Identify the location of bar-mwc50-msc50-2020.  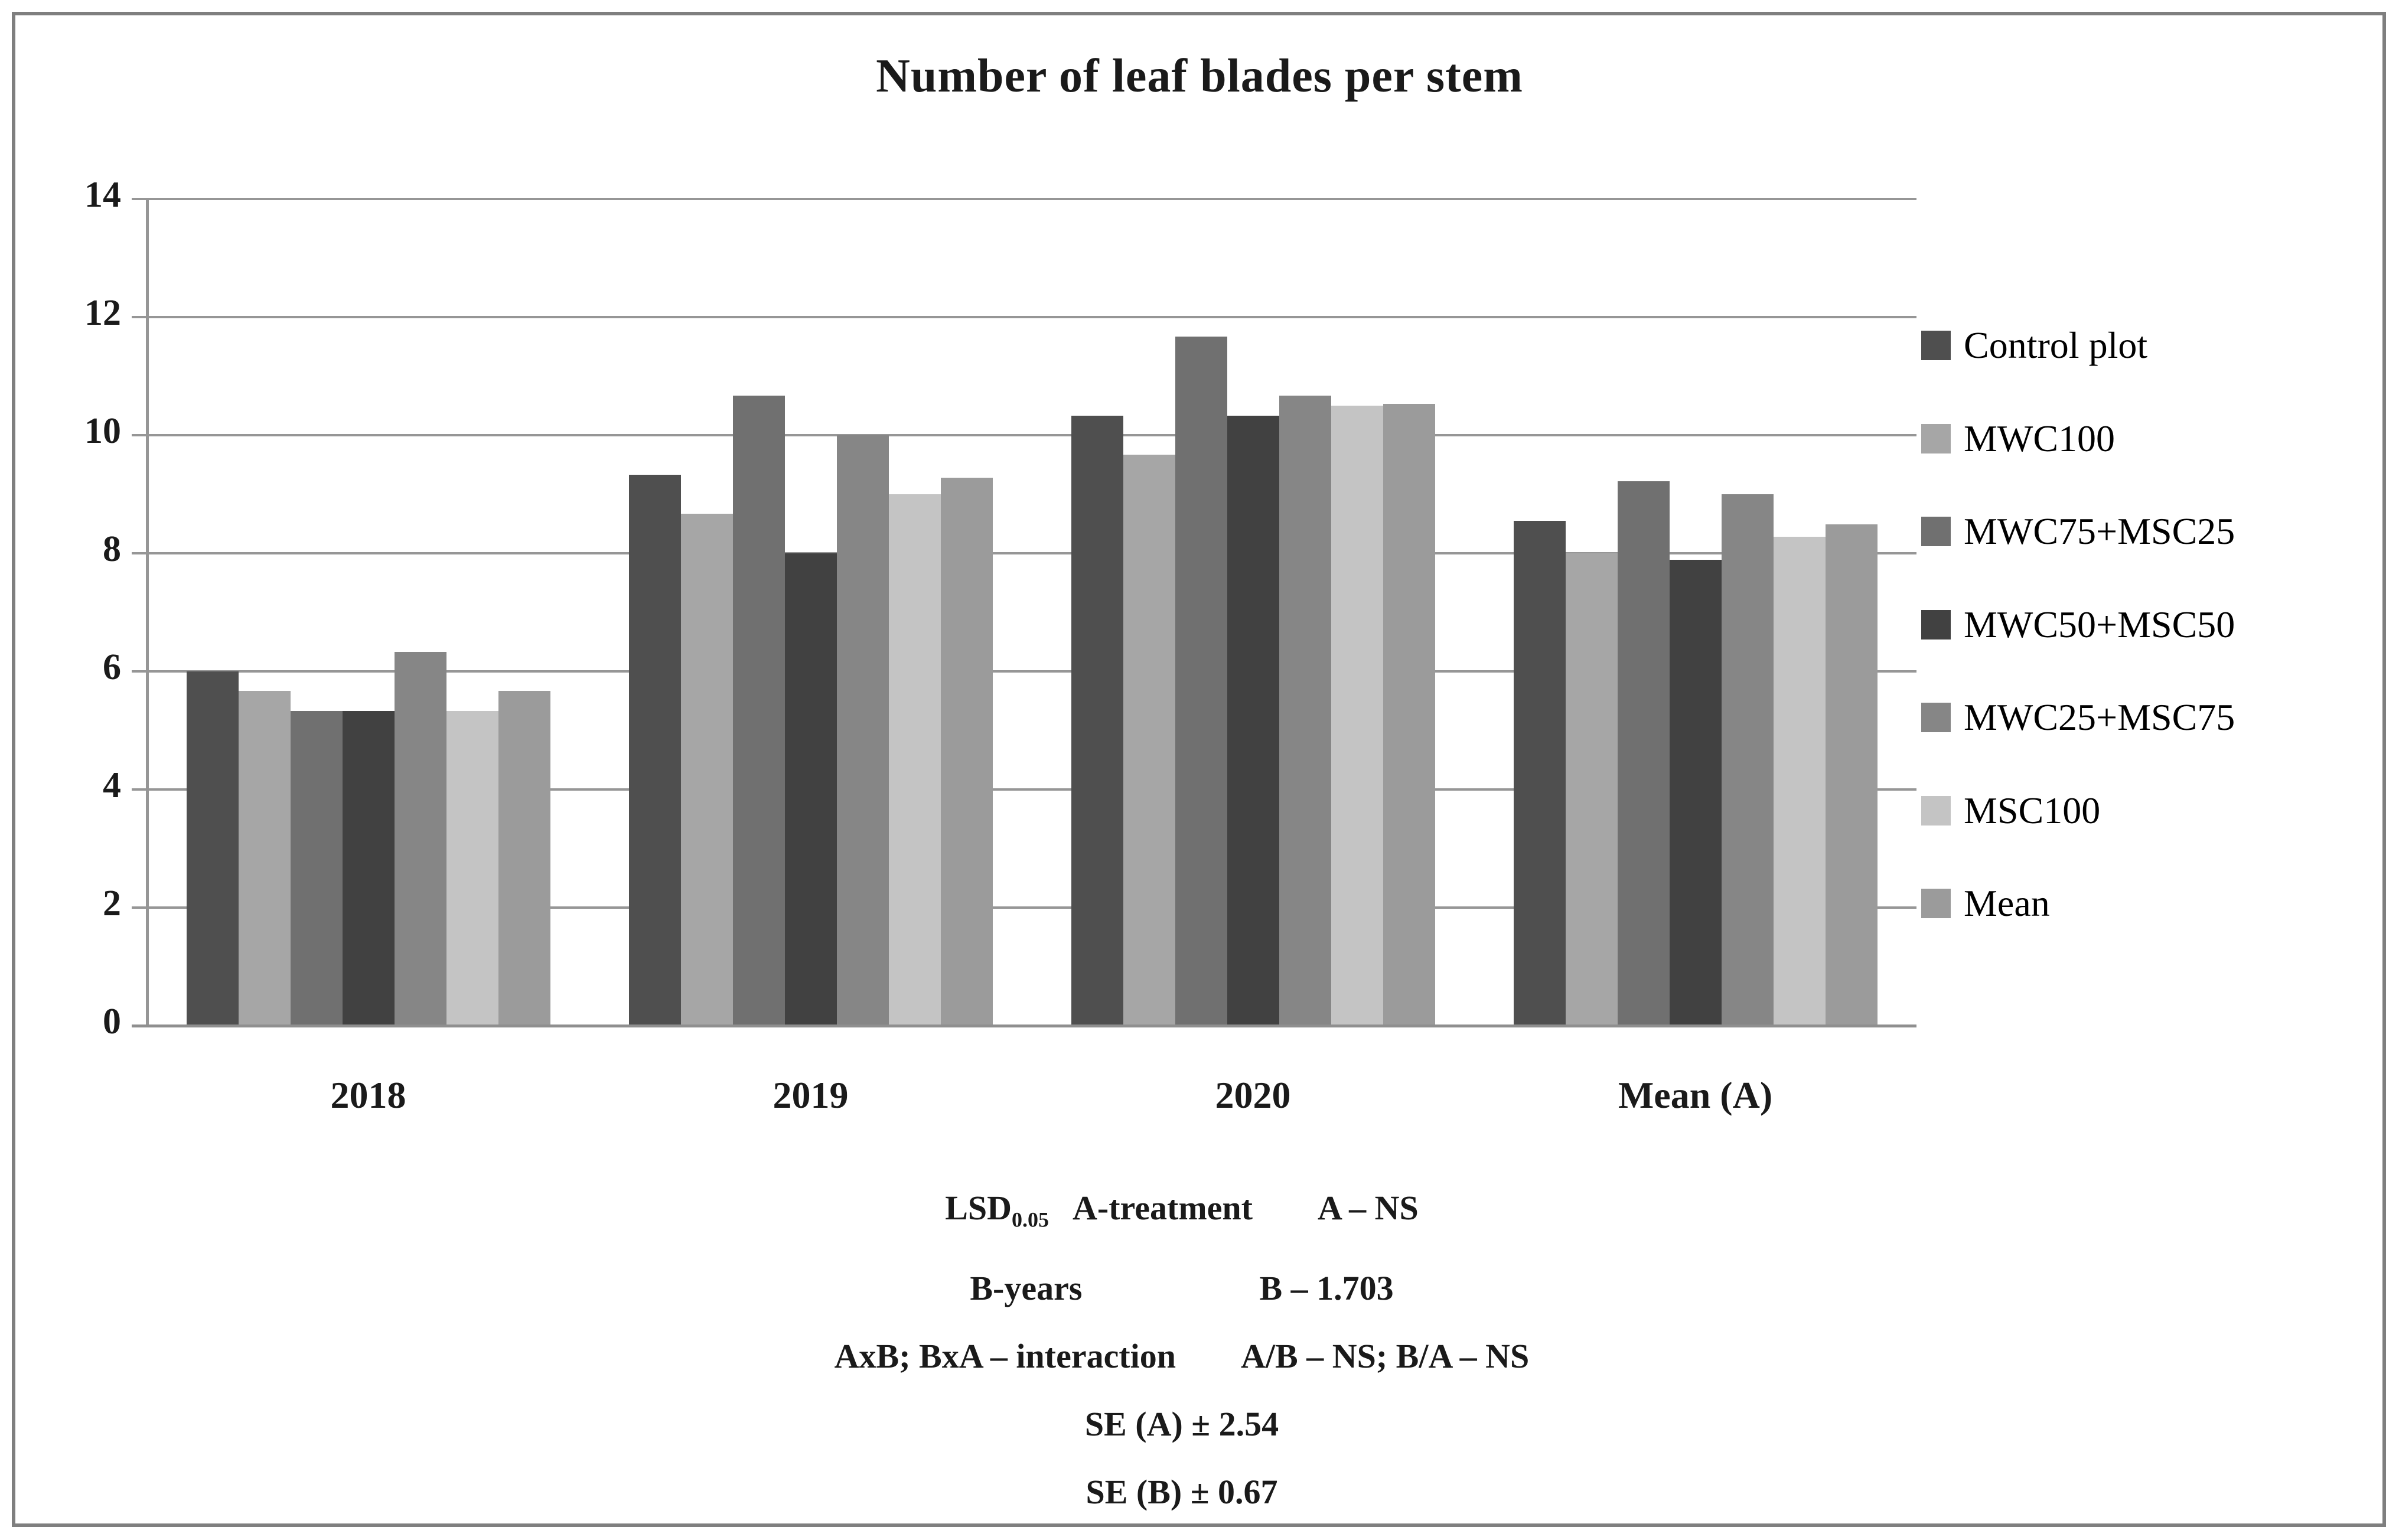
(1253, 721).